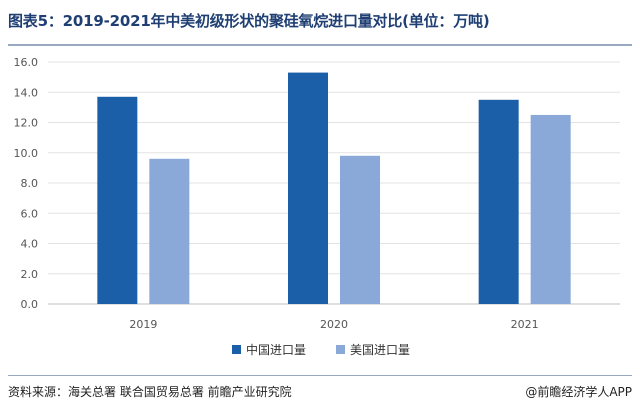 This screenshot has height=413, width=640. What do you see at coordinates (320, 375) in the screenshot?
I see `footer-divider` at bounding box center [320, 375].